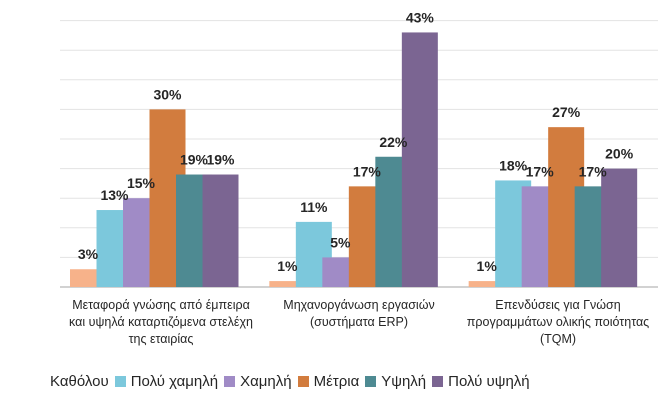 The height and width of the screenshot is (415, 668). Describe the element at coordinates (513, 165) in the screenshot. I see `data-label-series-1-cat-2: 18%` at that location.